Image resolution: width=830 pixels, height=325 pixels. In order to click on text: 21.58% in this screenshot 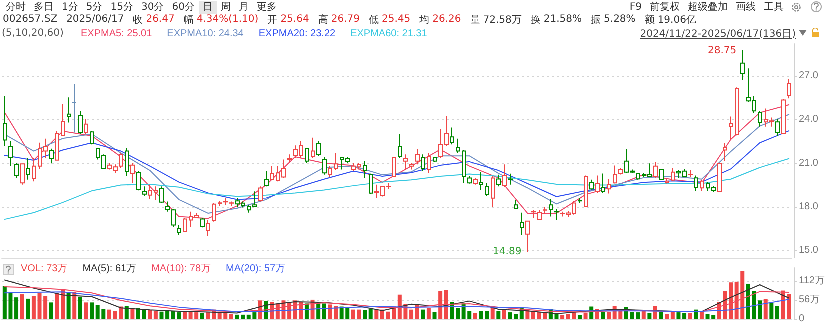, I will do `click(563, 19)`.